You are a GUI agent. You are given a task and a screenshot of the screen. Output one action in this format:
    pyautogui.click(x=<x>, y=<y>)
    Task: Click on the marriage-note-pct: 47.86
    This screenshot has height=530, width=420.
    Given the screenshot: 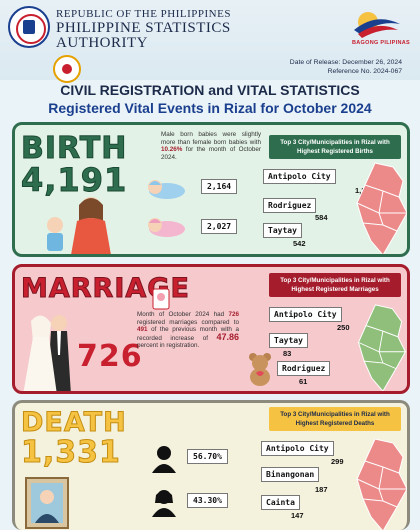 What is the action you would take?
    pyautogui.click(x=228, y=336)
    